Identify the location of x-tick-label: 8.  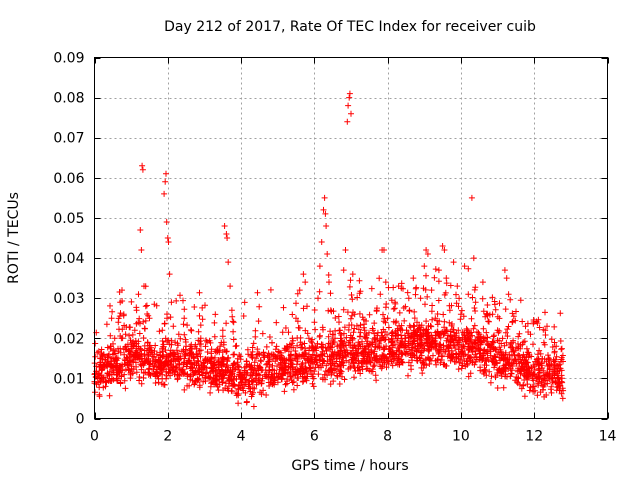
(387, 437).